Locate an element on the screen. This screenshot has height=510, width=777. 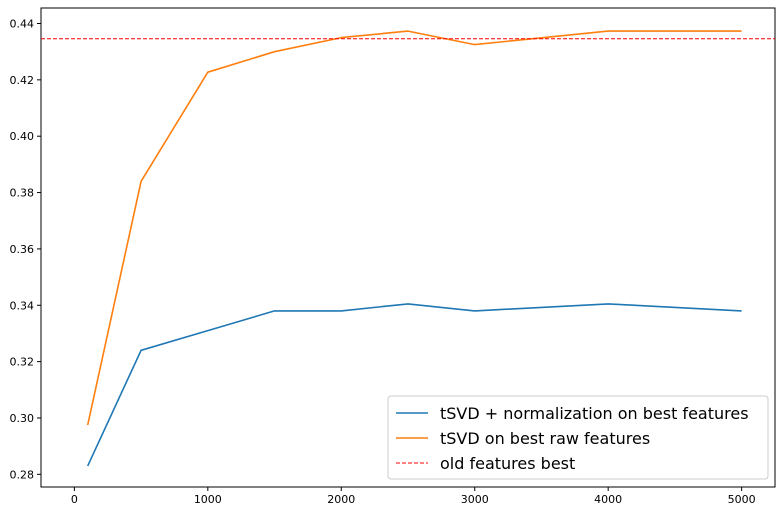
y-axis: 0.28 0.30 0.32 0.34 0.36 0.38 0.40 0.42 0.44 is located at coordinates (25, 249).